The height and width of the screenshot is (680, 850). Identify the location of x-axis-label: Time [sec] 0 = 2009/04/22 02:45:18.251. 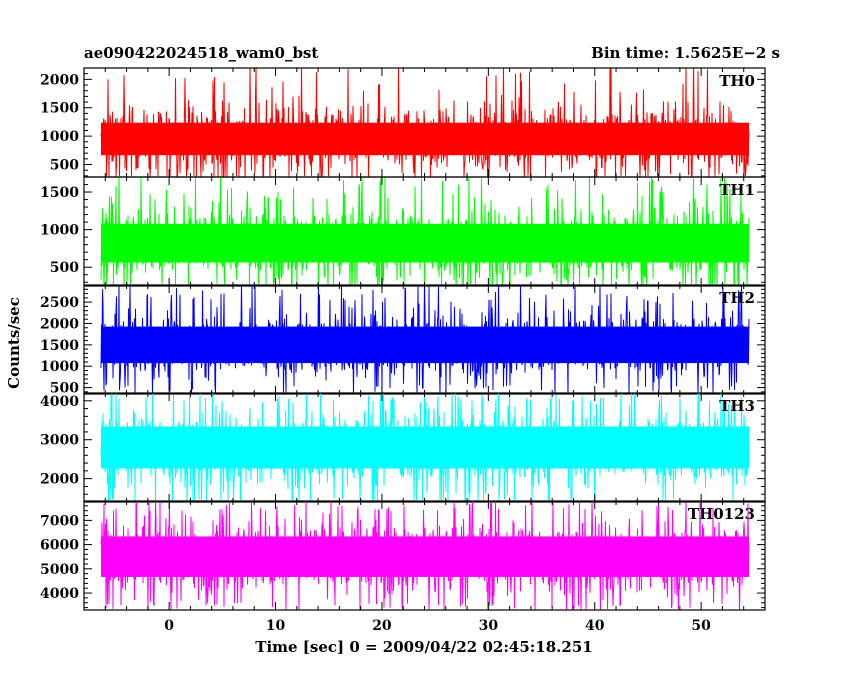
(424, 647).